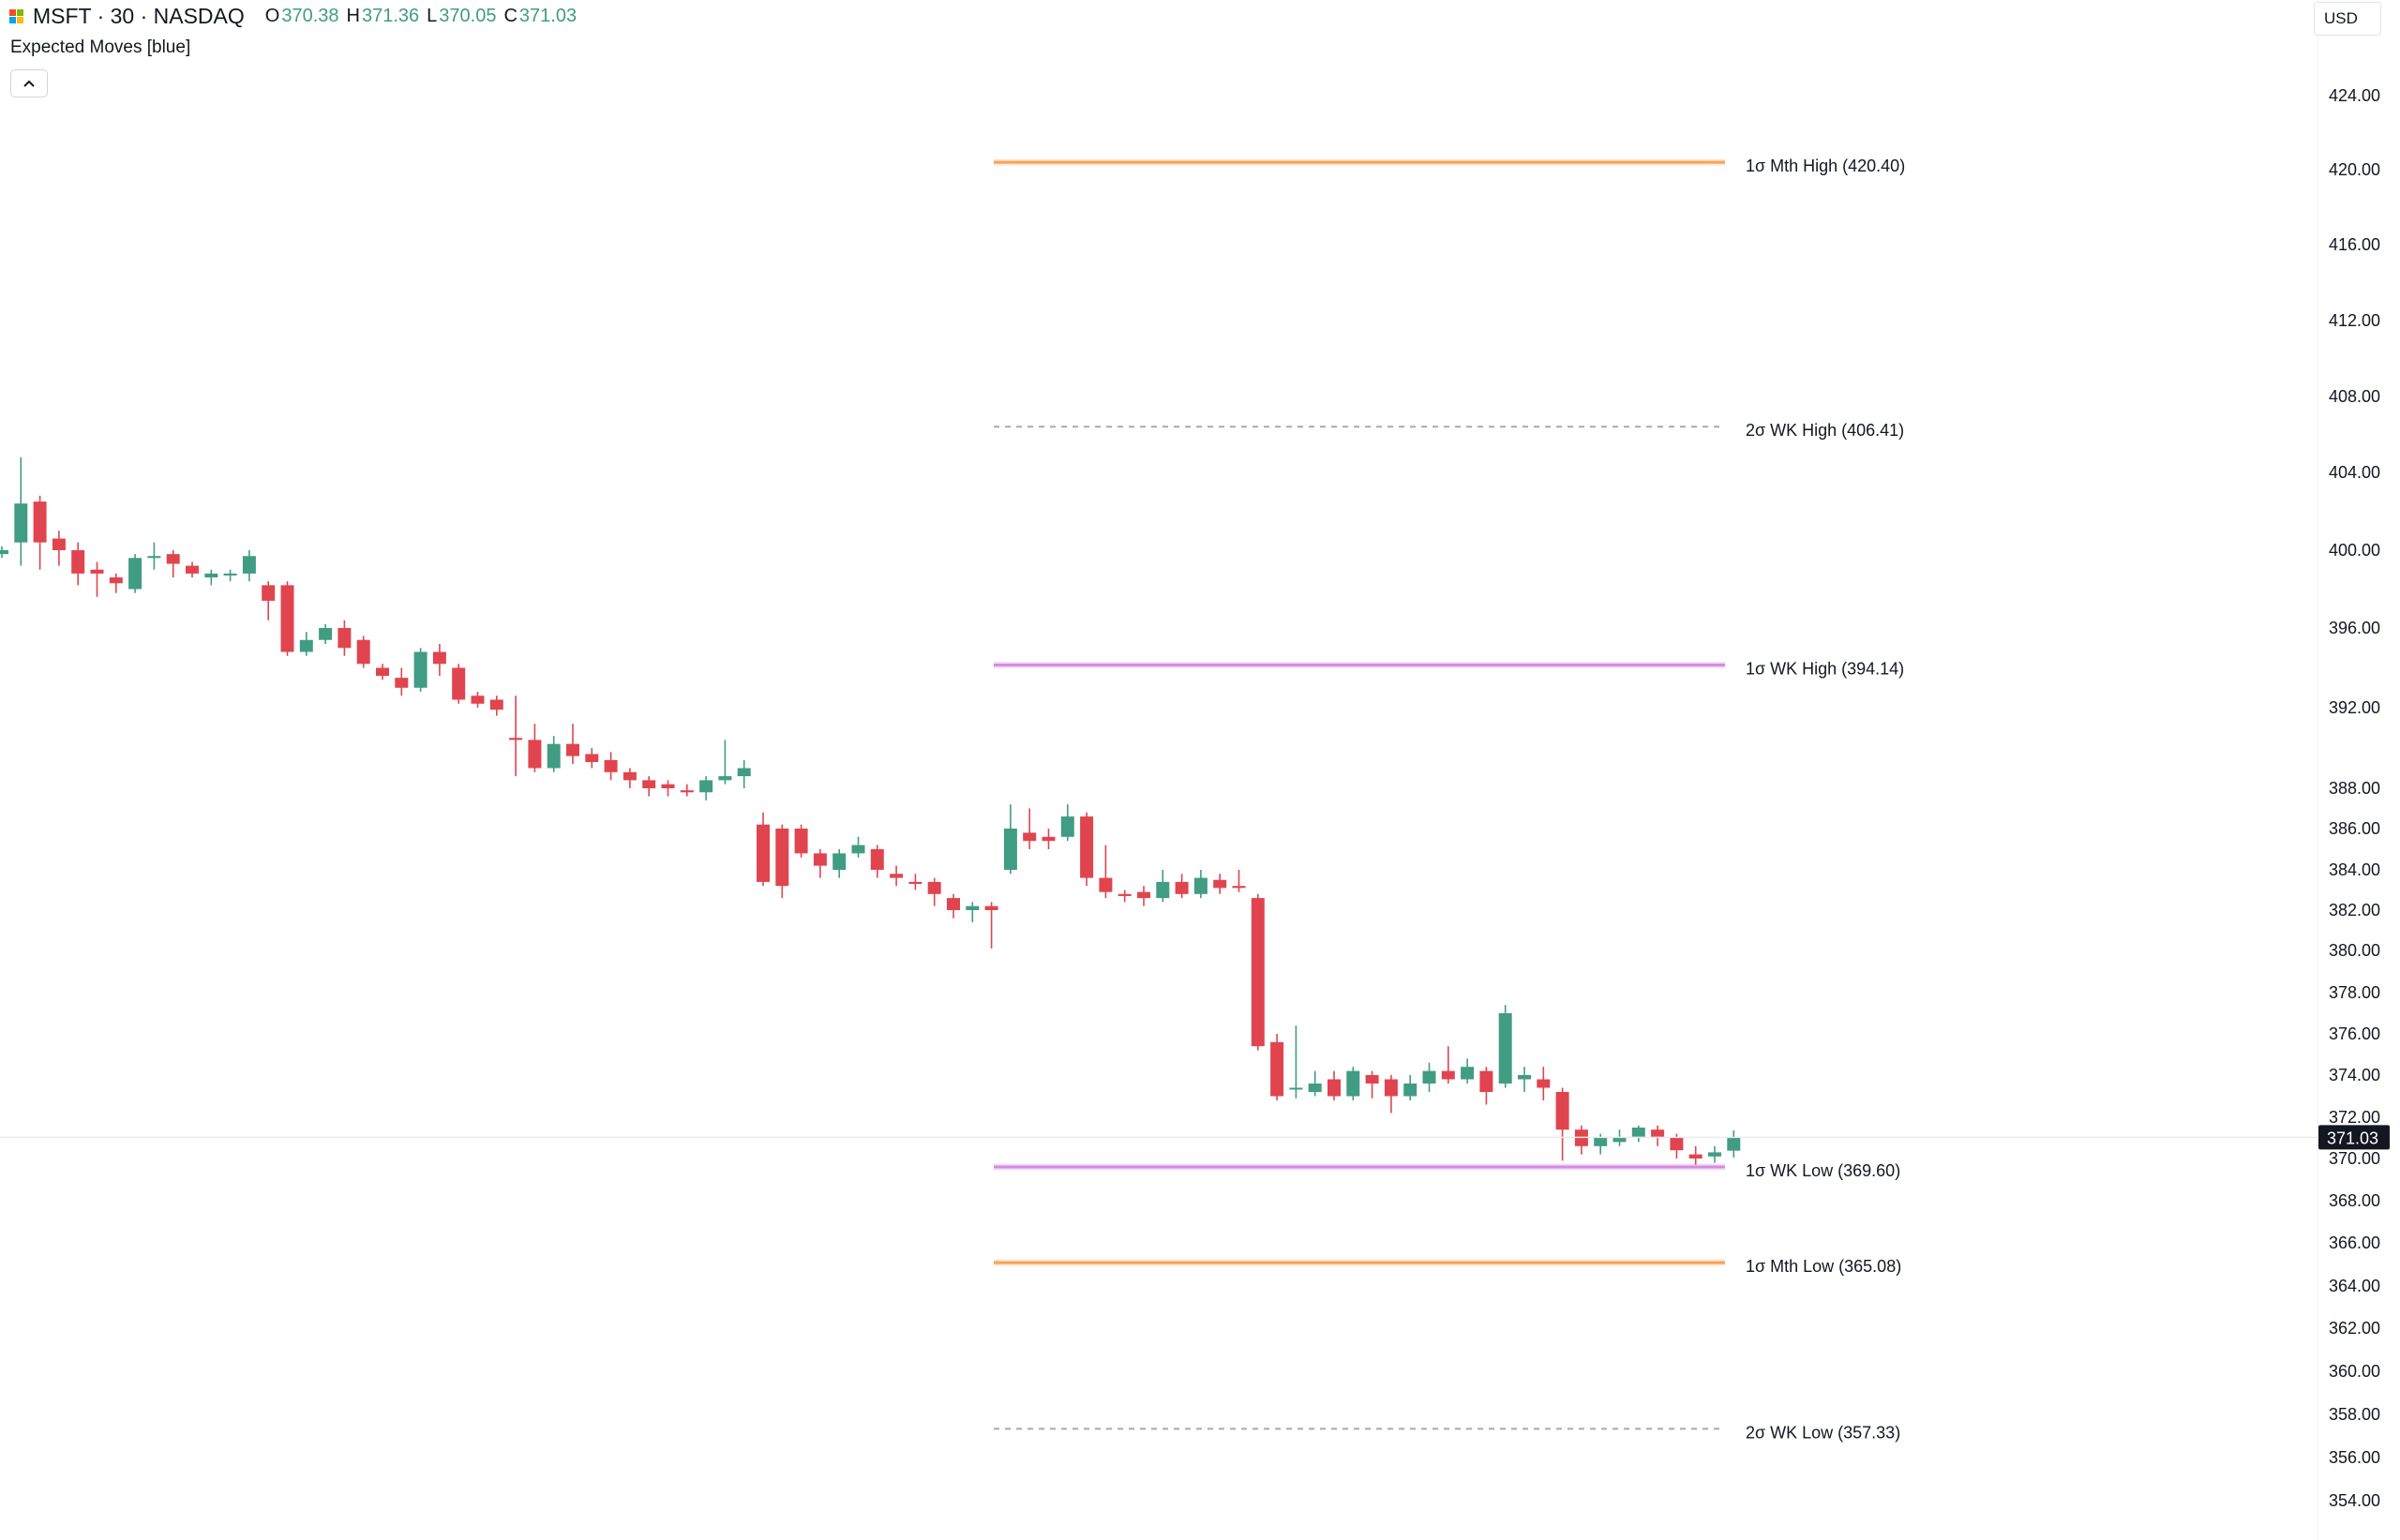 This screenshot has height=1540, width=2400. Describe the element at coordinates (2354, 708) in the screenshot. I see `y-tick-label: 392.00` at that location.